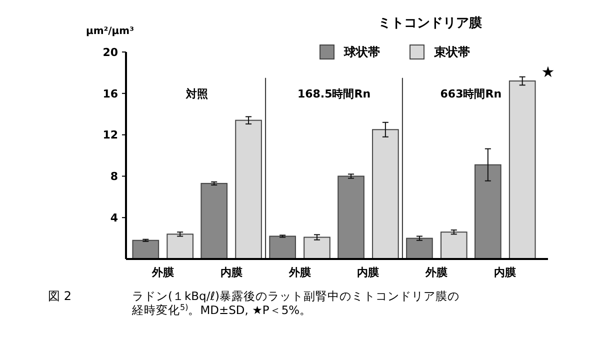 The image size is (600, 340). I want to click on annotation: 663時間Rn, so click(471, 93).